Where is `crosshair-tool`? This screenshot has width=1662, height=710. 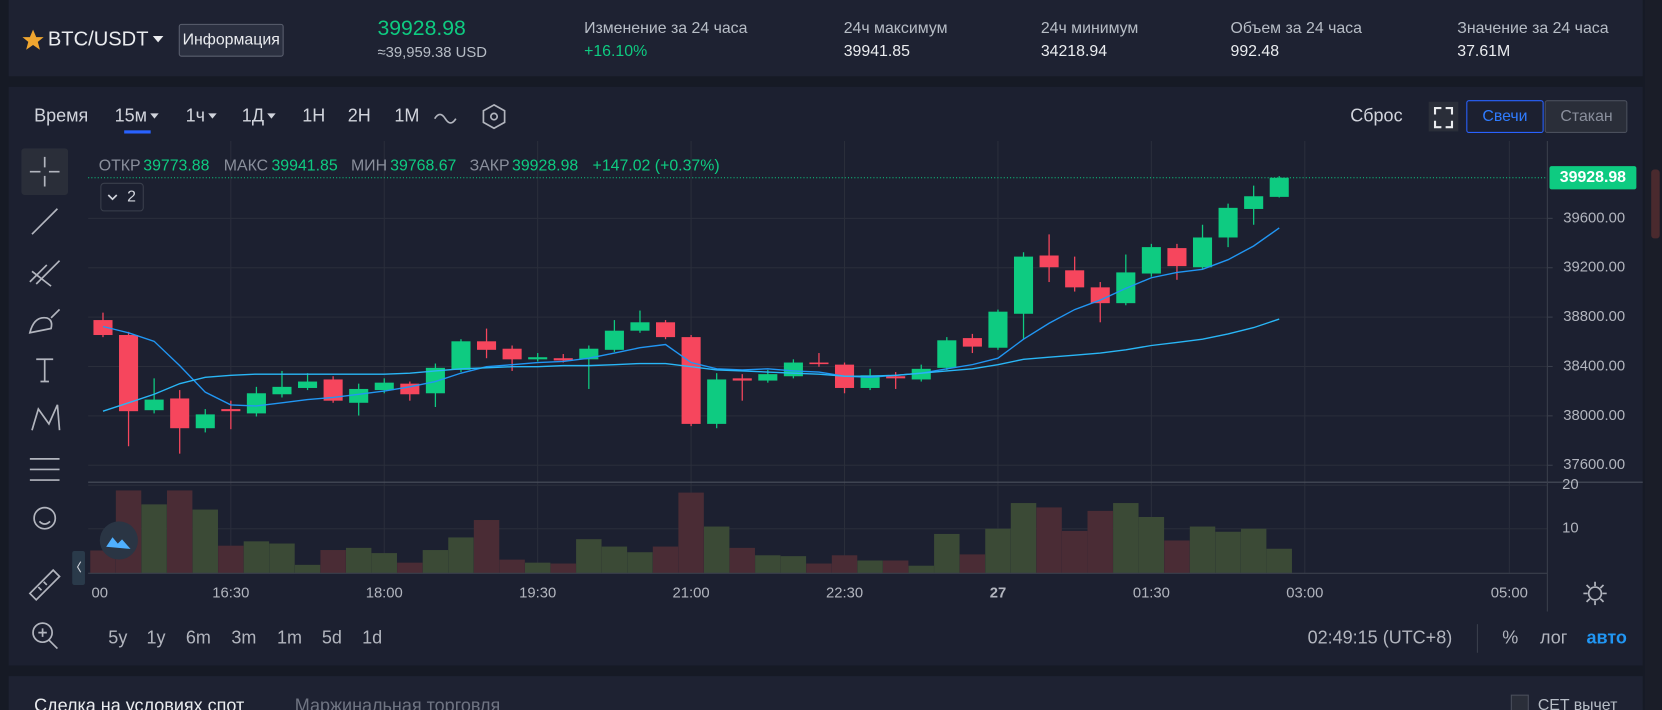
crosshair-tool is located at coordinates (44, 171).